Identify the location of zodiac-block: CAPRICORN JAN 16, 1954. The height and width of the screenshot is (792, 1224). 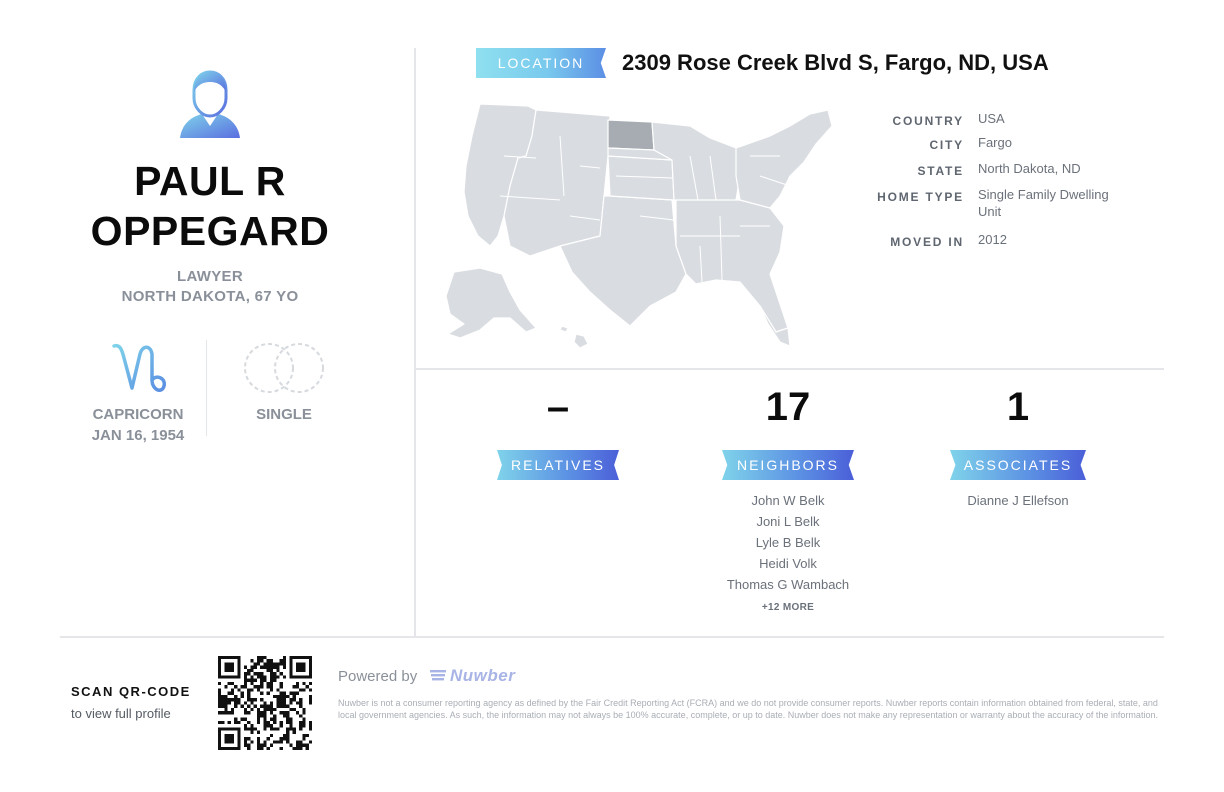
(138, 392).